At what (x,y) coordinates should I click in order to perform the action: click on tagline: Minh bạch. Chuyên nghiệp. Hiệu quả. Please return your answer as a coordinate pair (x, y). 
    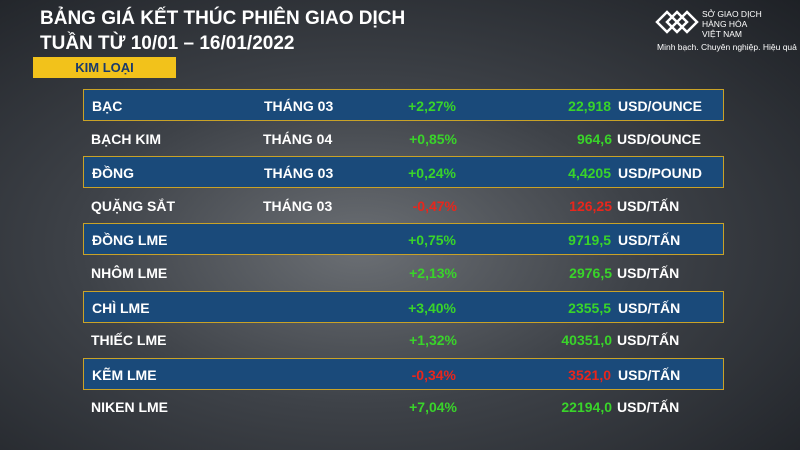
    Looking at the image, I should click on (727, 47).